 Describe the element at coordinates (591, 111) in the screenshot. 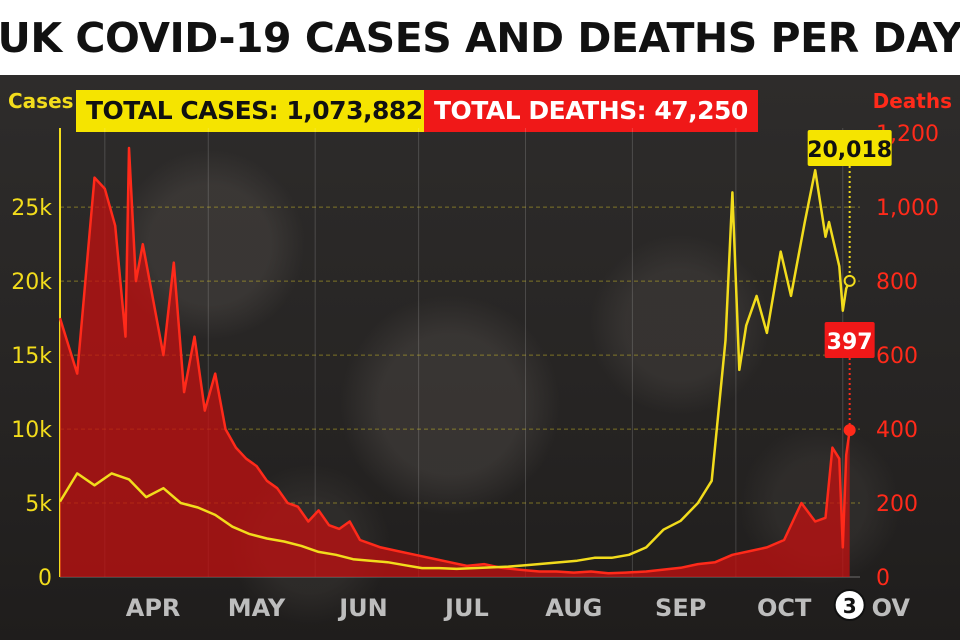

I see `total-deaths-badge: TOTAL DEATHS: 47,250` at that location.